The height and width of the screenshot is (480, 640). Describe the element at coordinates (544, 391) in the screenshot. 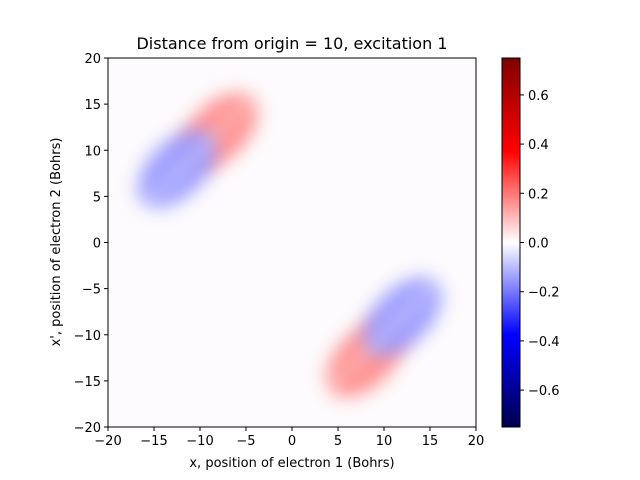

I see `colorbar-tick-label: −0.6` at that location.